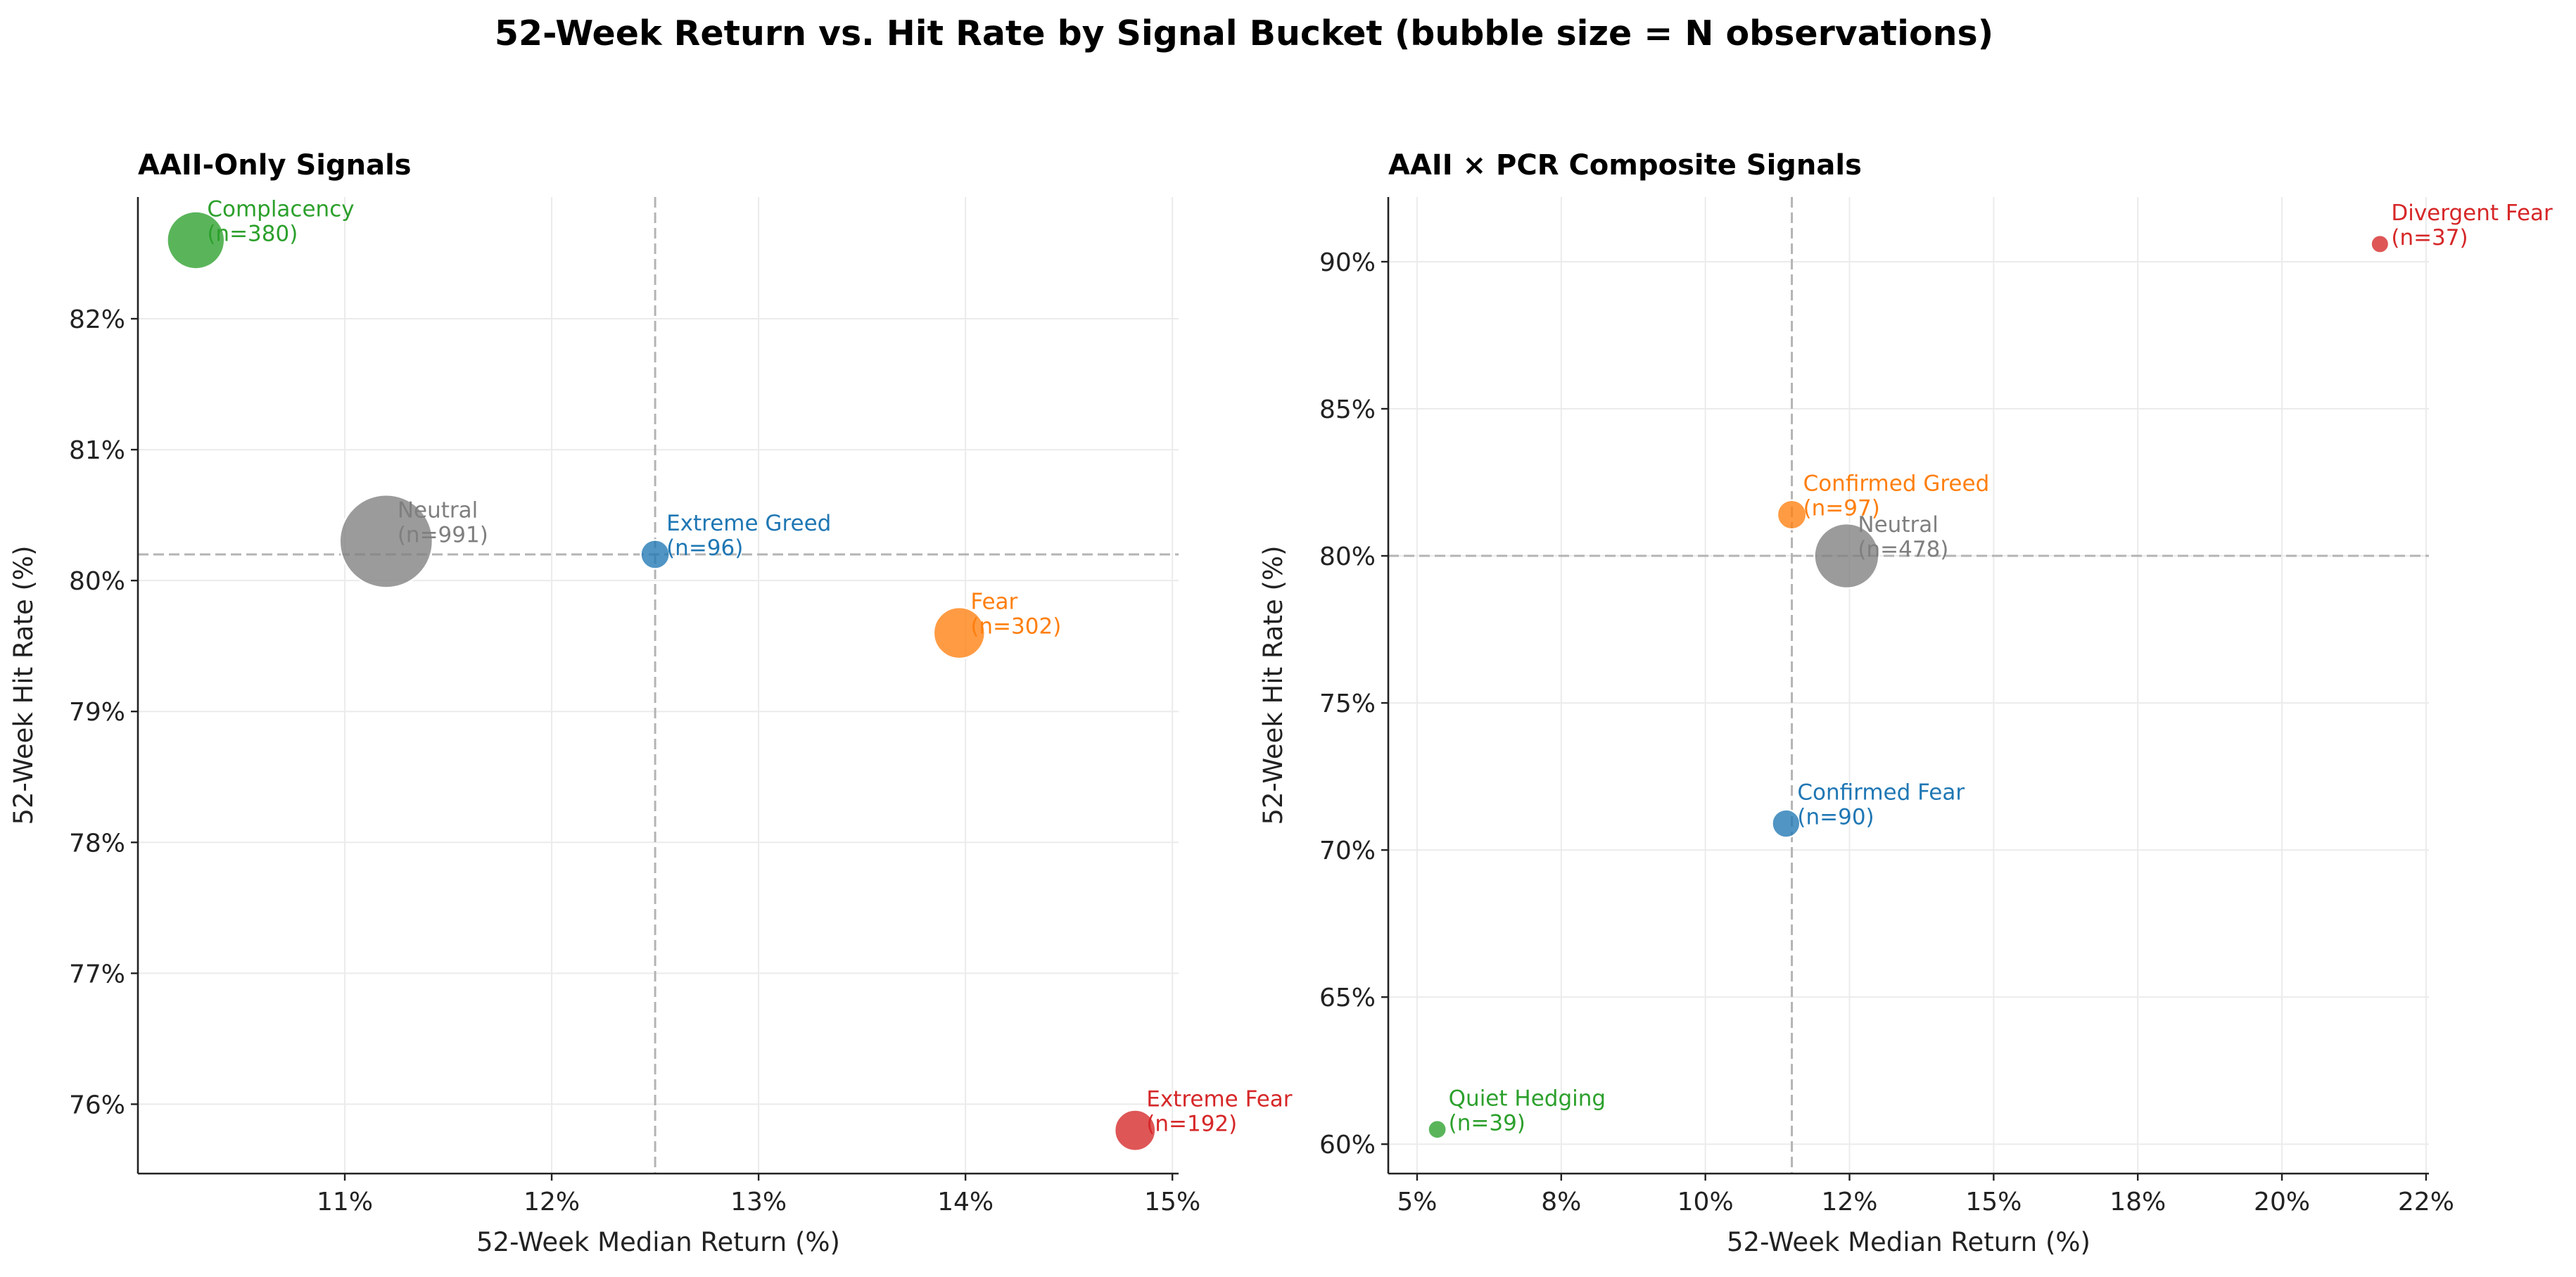 This screenshot has width=2576, height=1277. I want to click on bubble-label-confirmed-greed: Confirmed Greed, so click(1896, 484).